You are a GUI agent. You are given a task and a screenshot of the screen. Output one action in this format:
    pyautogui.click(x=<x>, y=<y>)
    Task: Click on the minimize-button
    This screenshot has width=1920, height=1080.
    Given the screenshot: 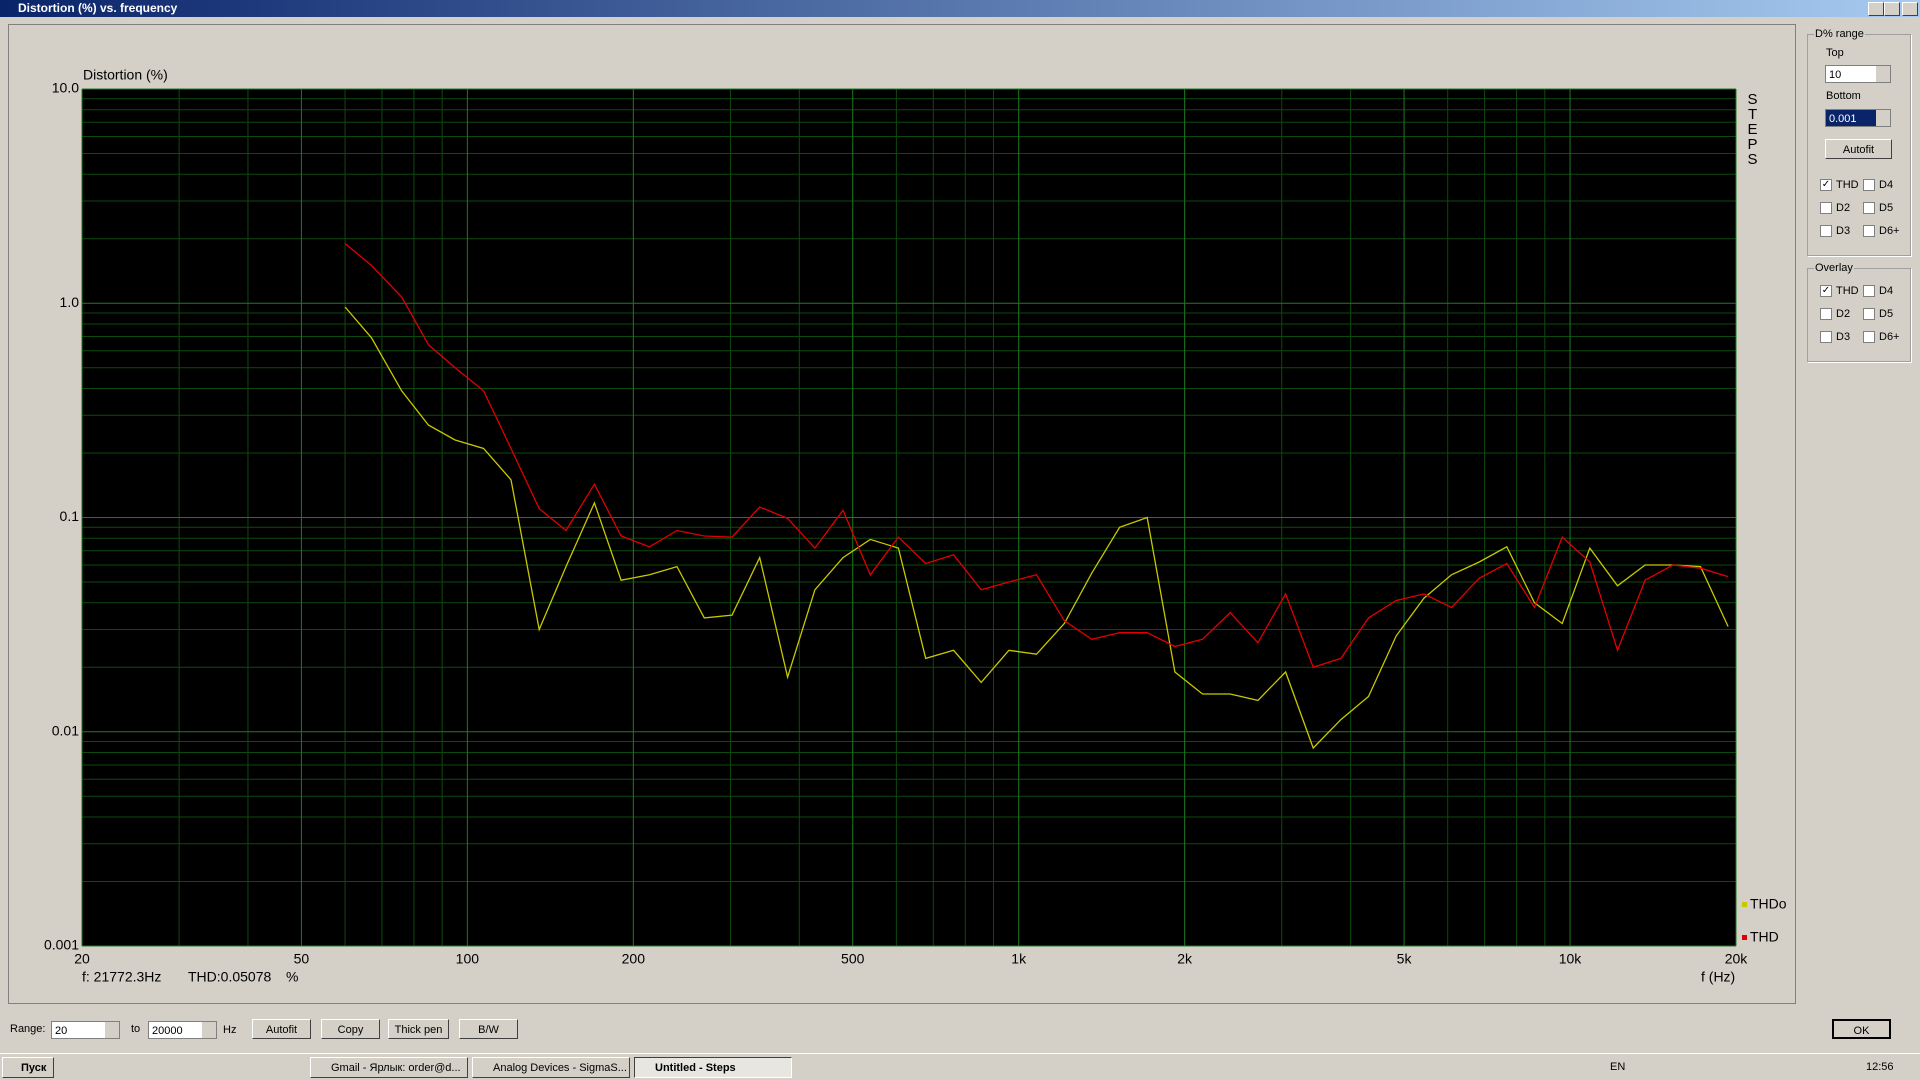 What is the action you would take?
    pyautogui.click(x=1876, y=9)
    